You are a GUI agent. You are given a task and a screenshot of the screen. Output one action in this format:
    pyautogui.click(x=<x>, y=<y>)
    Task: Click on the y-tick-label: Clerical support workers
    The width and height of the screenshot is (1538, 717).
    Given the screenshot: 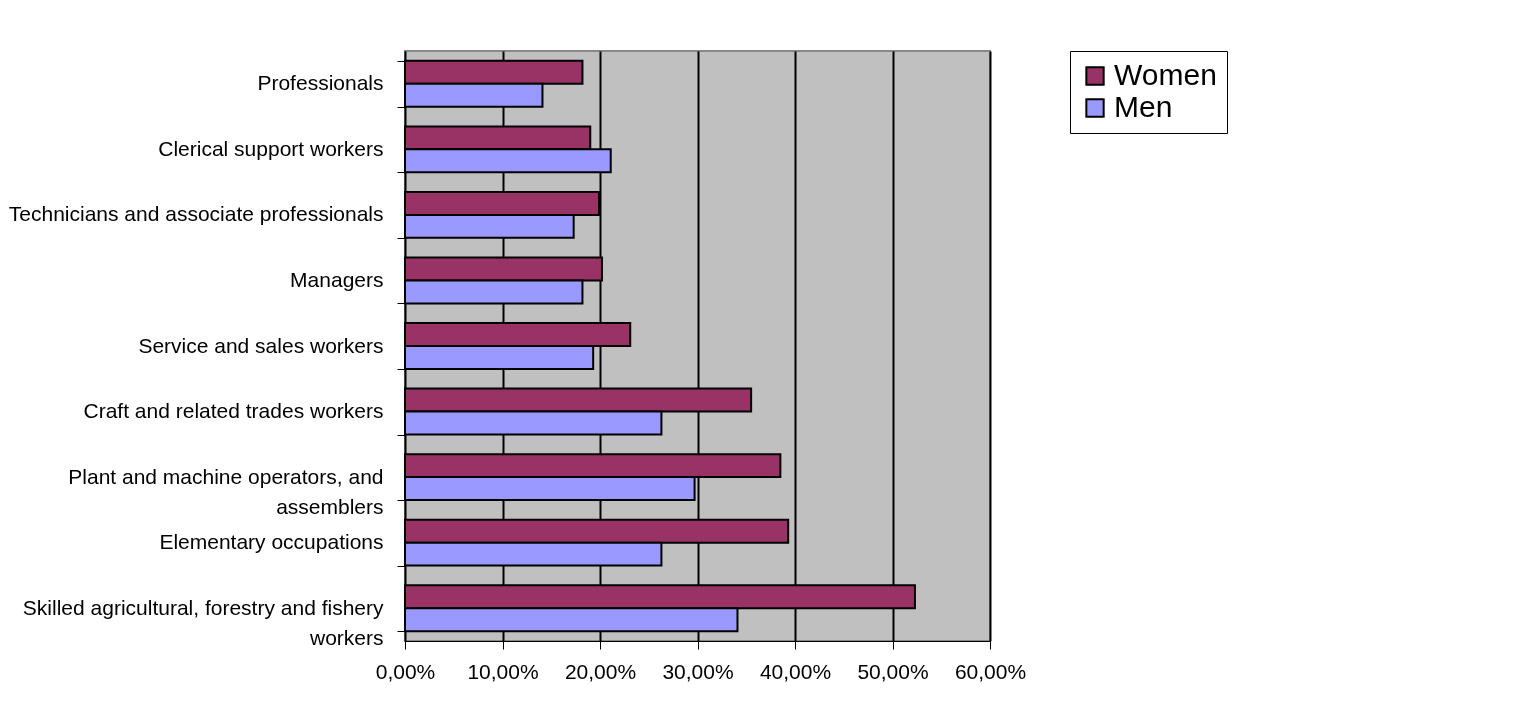 What is the action you would take?
    pyautogui.click(x=271, y=148)
    